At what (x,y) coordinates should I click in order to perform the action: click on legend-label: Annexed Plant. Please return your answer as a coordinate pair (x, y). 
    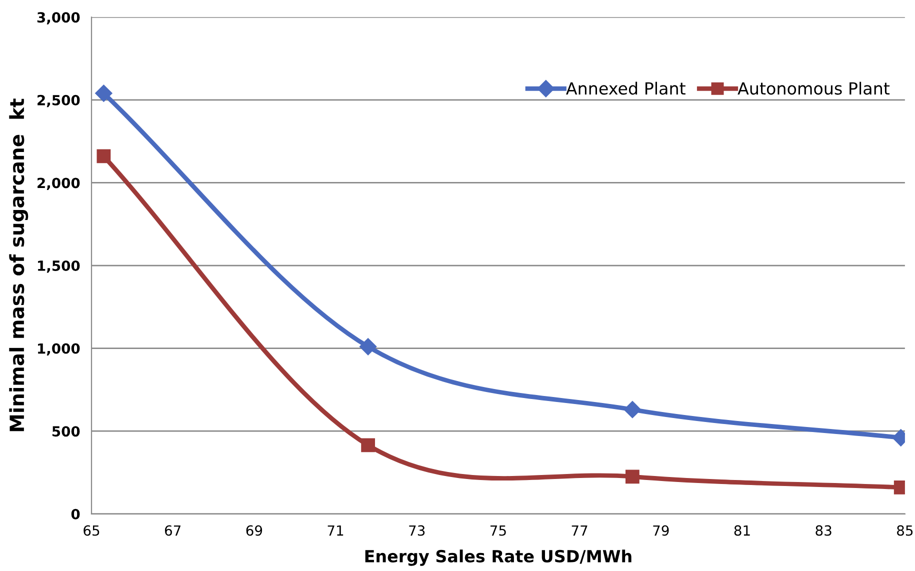
    Looking at the image, I should click on (626, 88).